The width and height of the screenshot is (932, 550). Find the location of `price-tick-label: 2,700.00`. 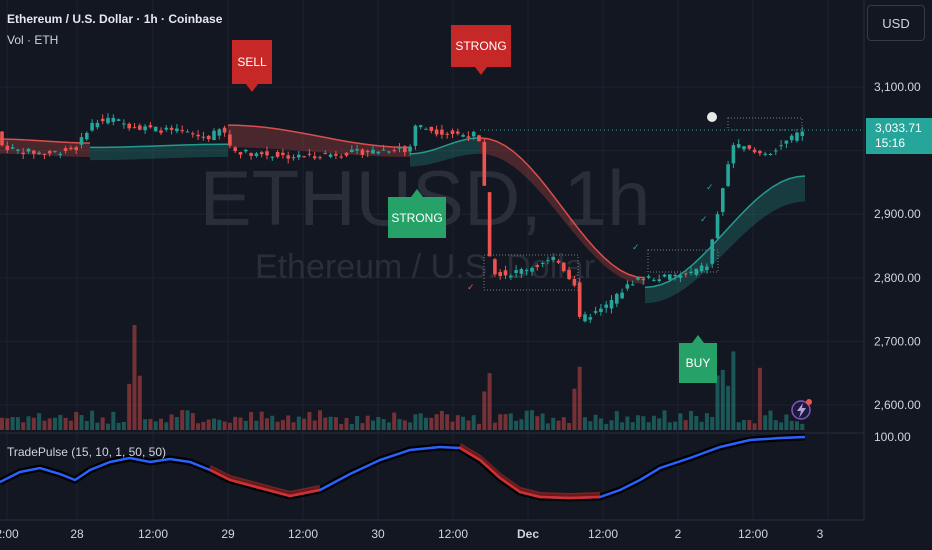

price-tick-label: 2,700.00 is located at coordinates (897, 341).